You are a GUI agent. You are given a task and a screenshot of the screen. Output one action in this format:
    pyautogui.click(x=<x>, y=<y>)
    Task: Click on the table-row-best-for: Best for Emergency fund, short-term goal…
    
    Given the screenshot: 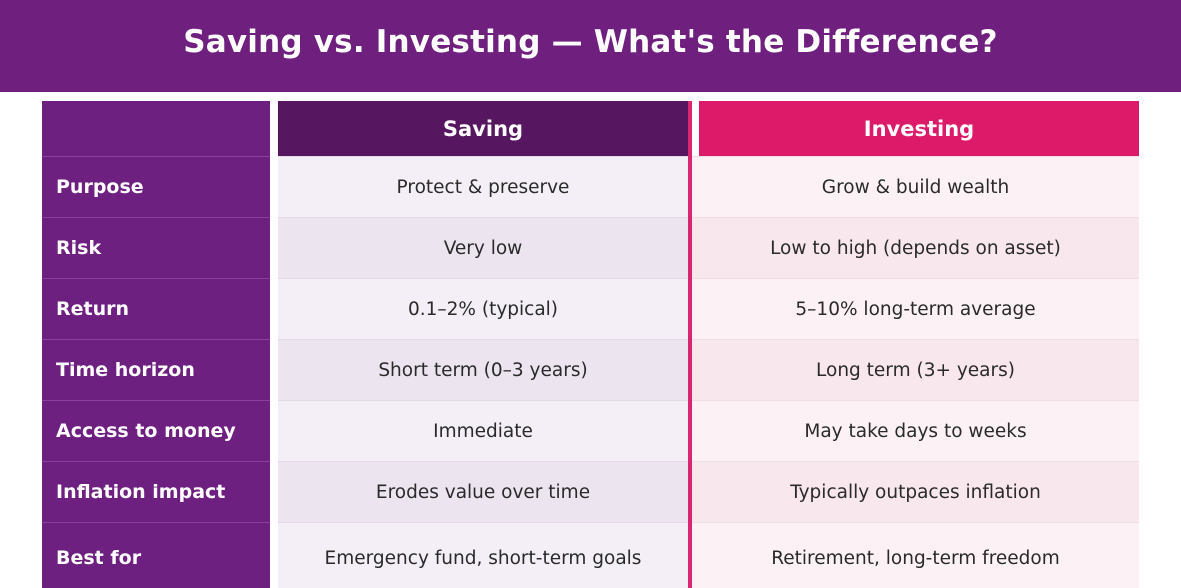 What is the action you would take?
    pyautogui.click(x=590, y=555)
    